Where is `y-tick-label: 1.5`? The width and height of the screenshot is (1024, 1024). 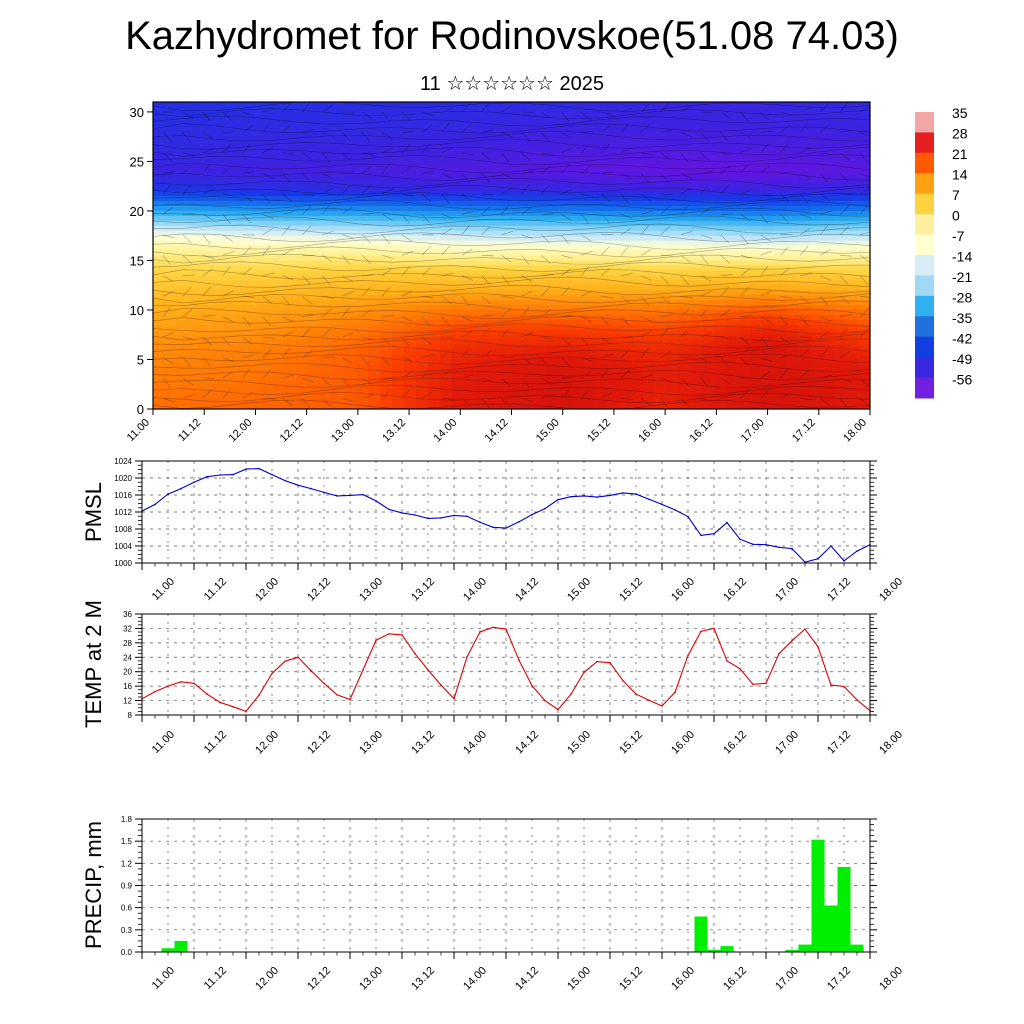
y-tick-label: 1.5 is located at coordinates (127, 841).